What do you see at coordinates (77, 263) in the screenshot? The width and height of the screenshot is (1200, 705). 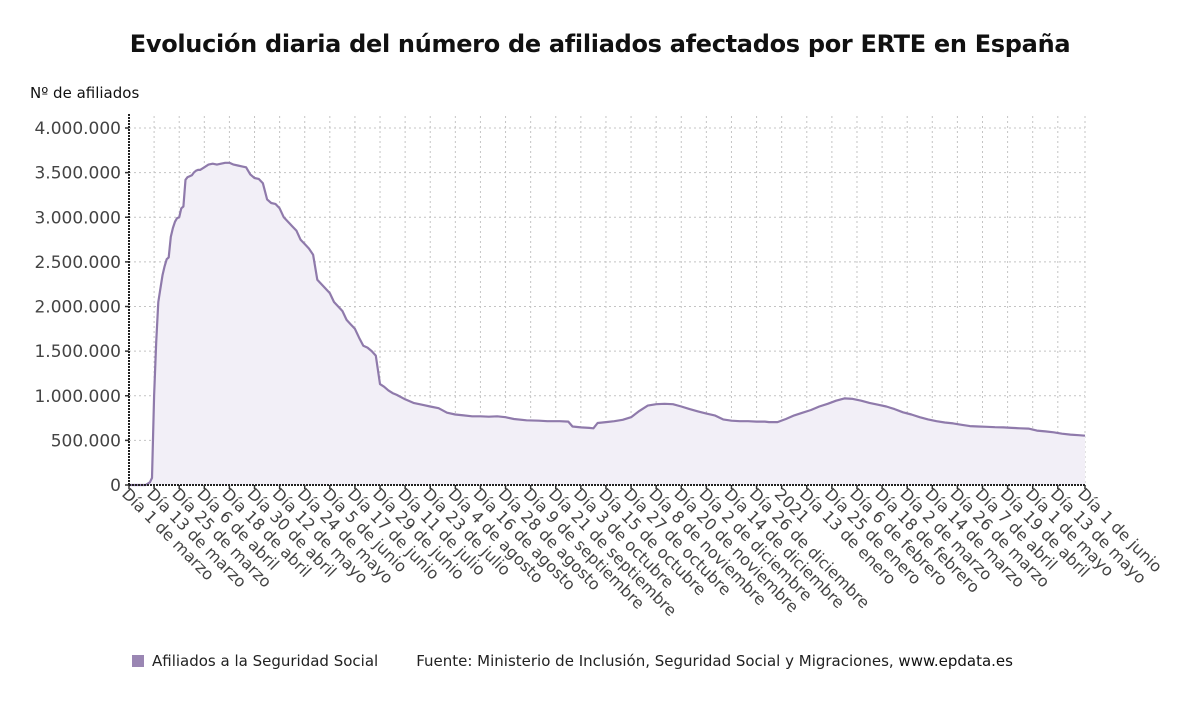 I see `y-tick-label: 2.500.000` at bounding box center [77, 263].